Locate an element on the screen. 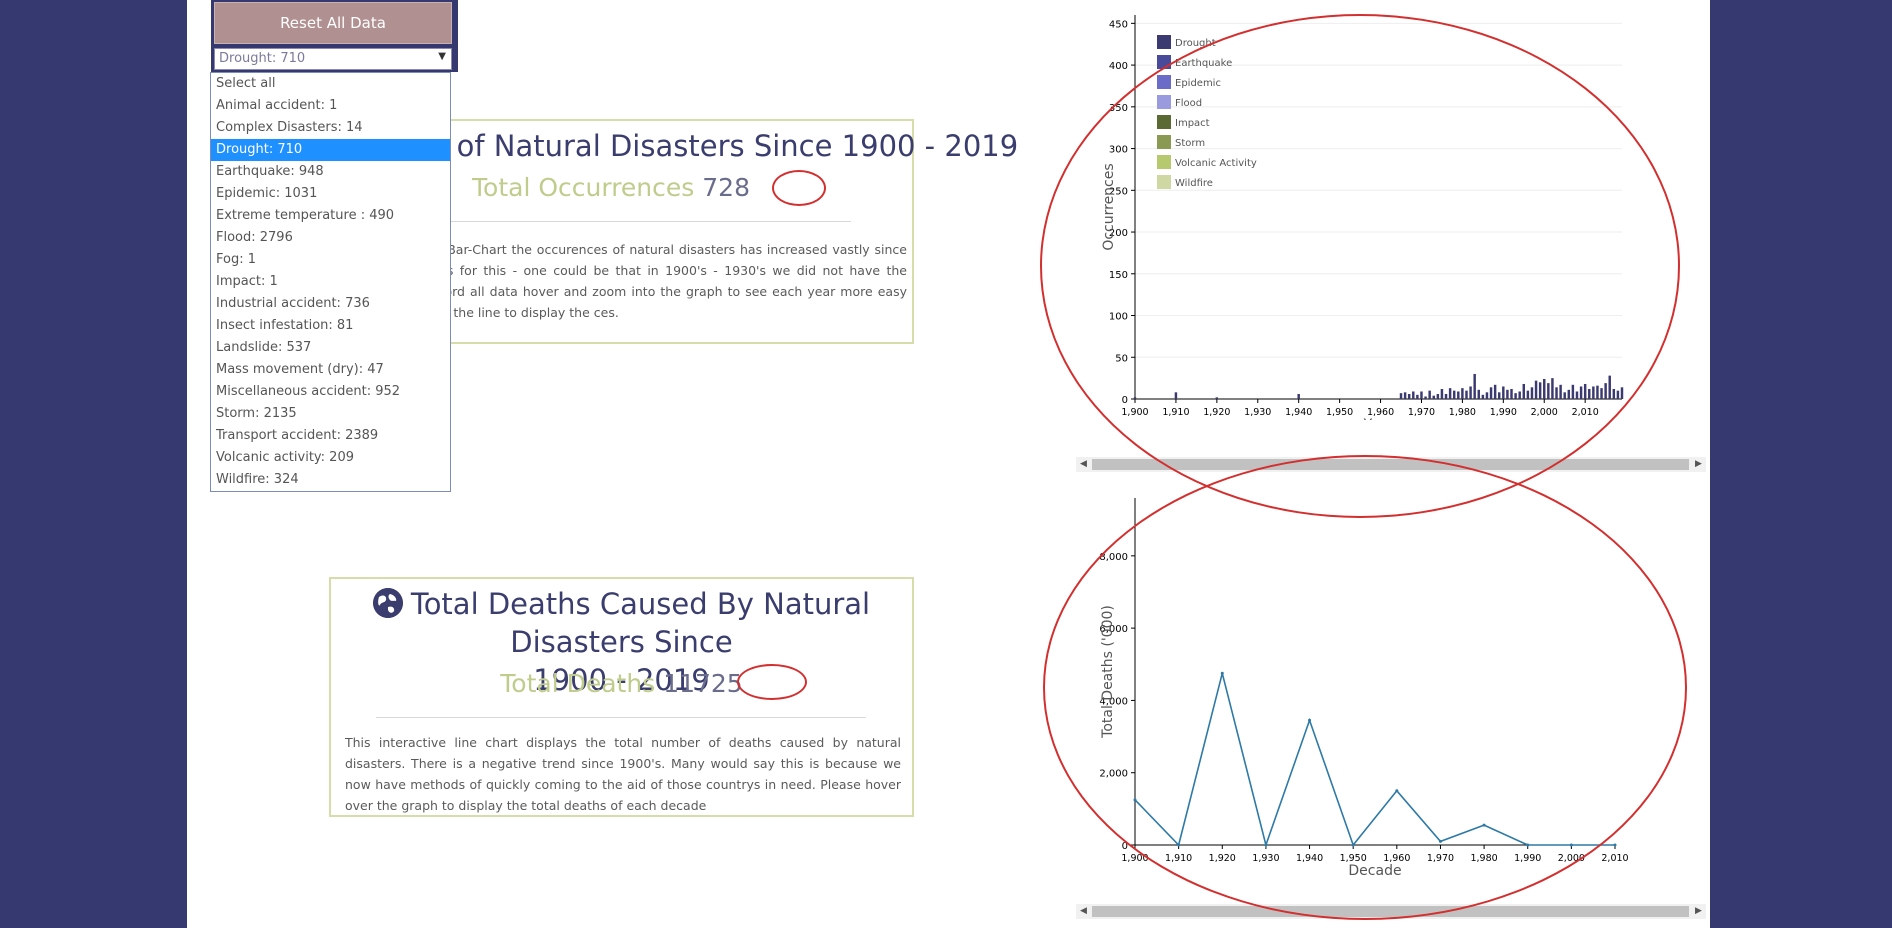  option-item: Insect infestation: 81 is located at coordinates (285, 325).